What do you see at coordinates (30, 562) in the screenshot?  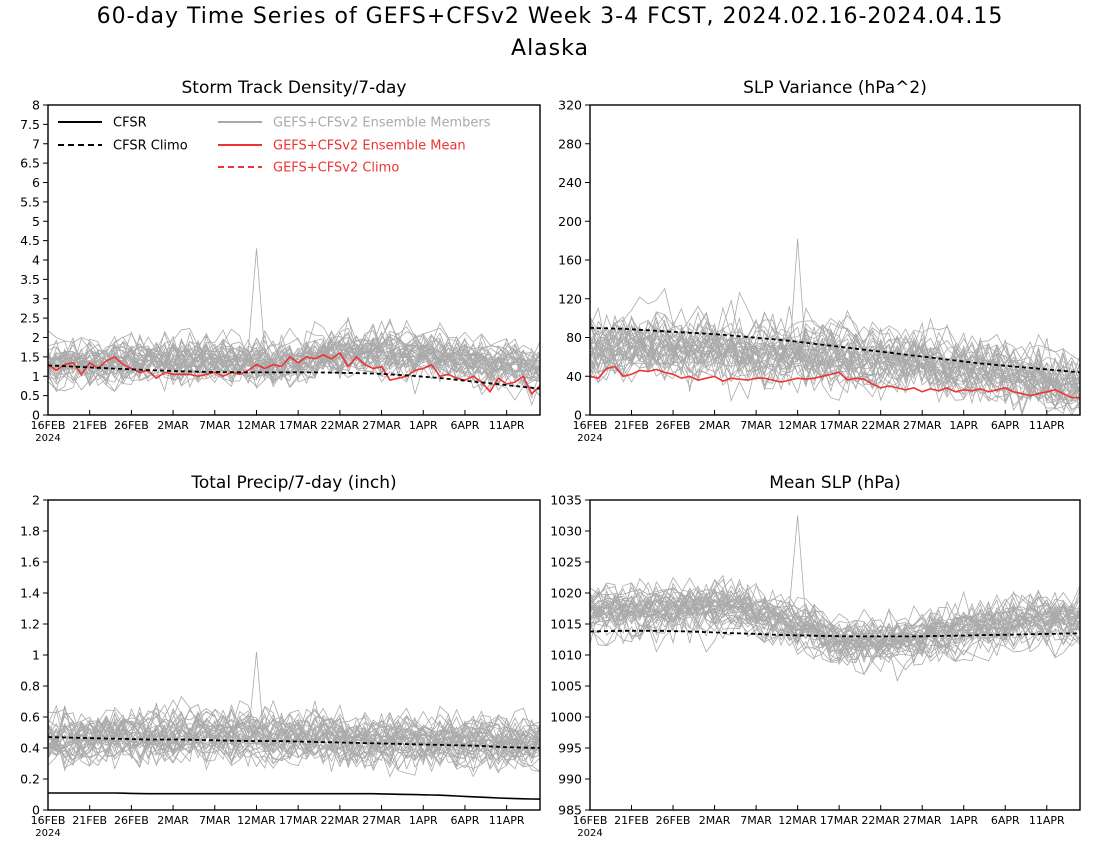 I see `y-tick-label: 1.6` at bounding box center [30, 562].